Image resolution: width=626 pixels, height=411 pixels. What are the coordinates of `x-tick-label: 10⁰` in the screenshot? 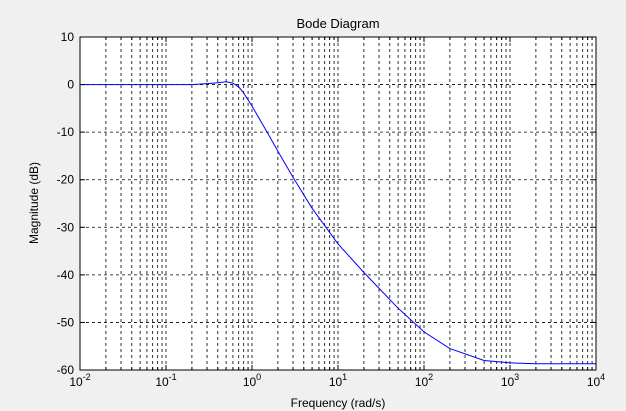 It's located at (252, 380).